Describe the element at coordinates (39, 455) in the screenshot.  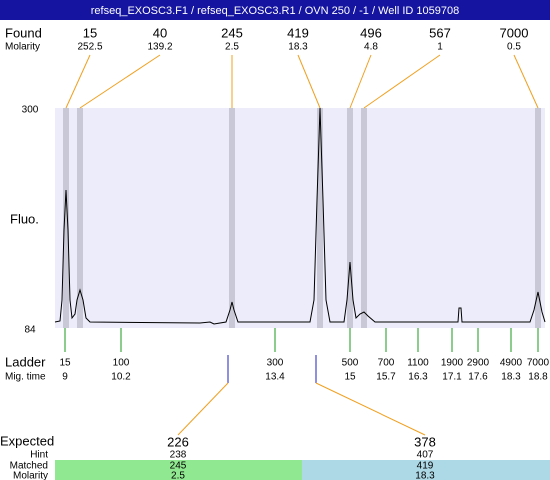
I see `hint-label: Hint` at that location.